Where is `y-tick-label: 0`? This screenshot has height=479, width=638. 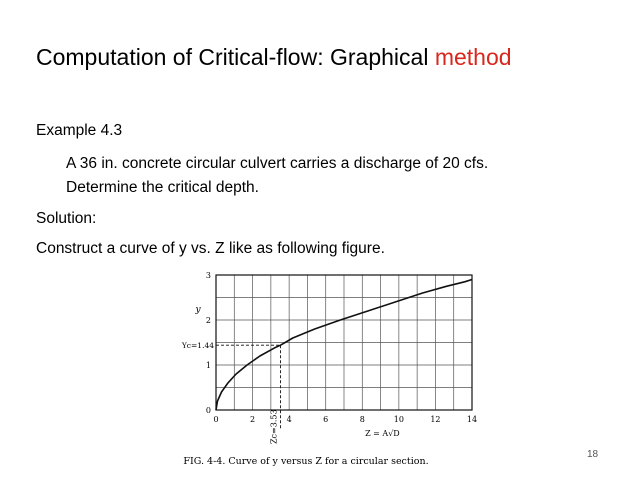 y-tick-label: 0 is located at coordinates (208, 410).